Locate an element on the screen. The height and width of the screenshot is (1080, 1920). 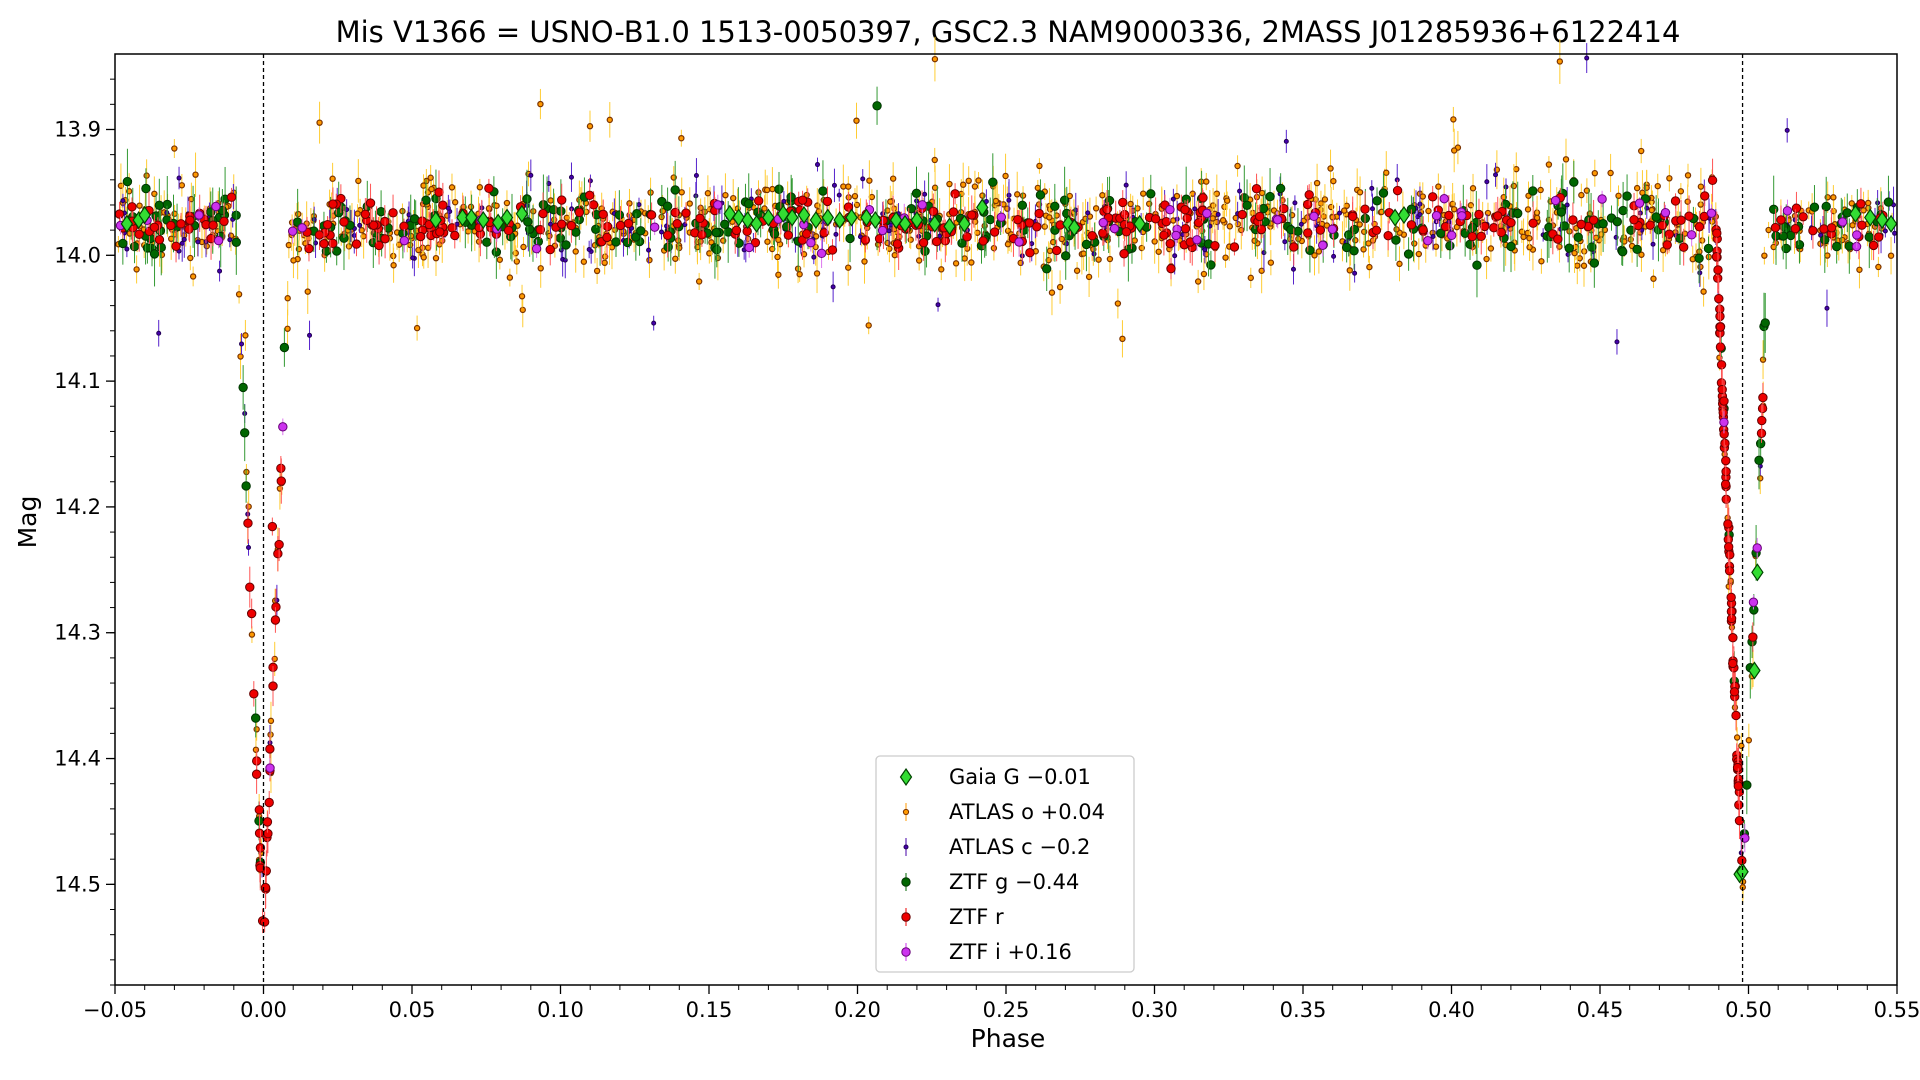
legend-label: ATLAS c −0.2 is located at coordinates (1019, 847).